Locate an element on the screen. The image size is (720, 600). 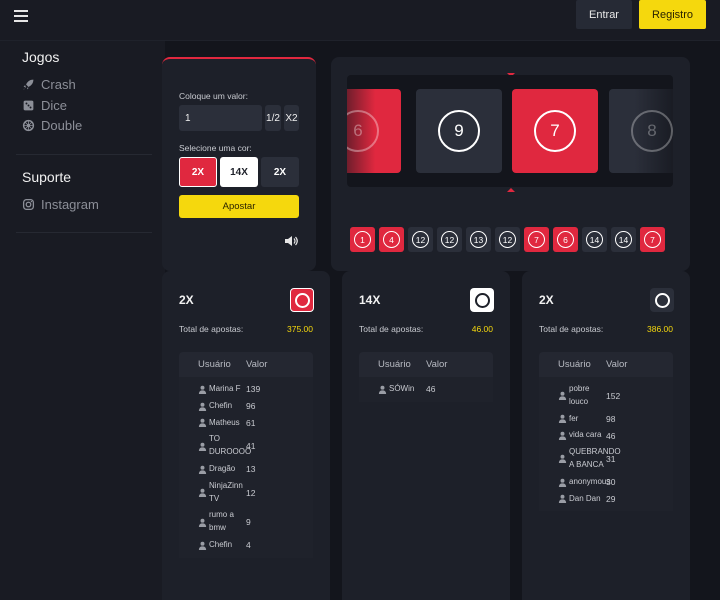
sidebar-item-double: Double is located at coordinates (52, 125).